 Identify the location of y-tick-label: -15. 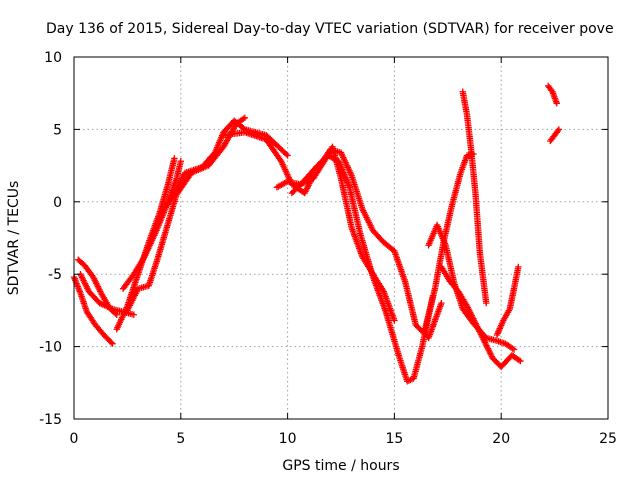
(50, 420).